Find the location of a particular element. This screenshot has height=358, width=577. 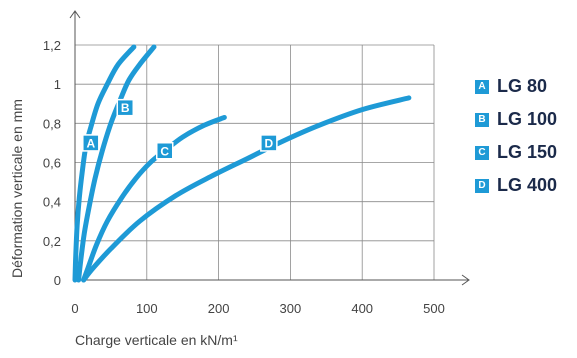

series-marker-lg-400: D is located at coordinates (269, 143).